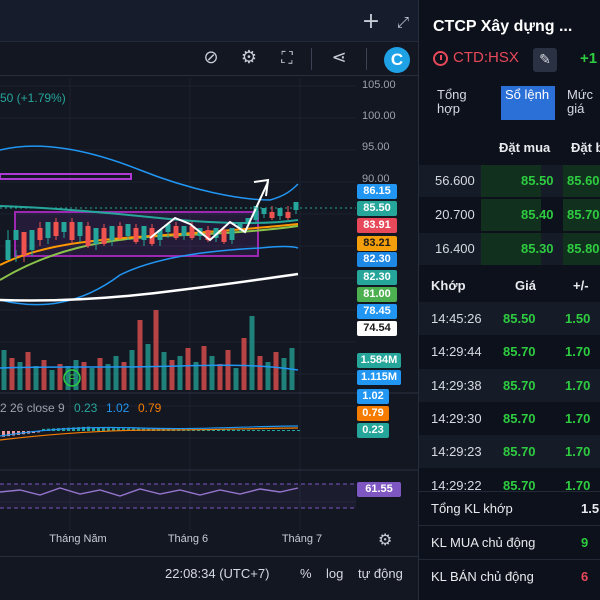 This screenshot has height=600, width=600. Describe the element at coordinates (402, 22) in the screenshot. I see `expand-icon: ⤢` at that location.